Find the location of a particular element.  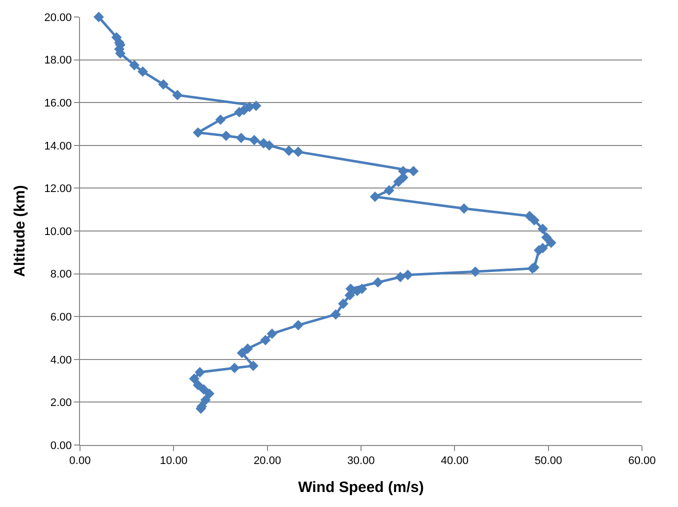

y-tick-label: 12.00 is located at coordinates (58, 189).